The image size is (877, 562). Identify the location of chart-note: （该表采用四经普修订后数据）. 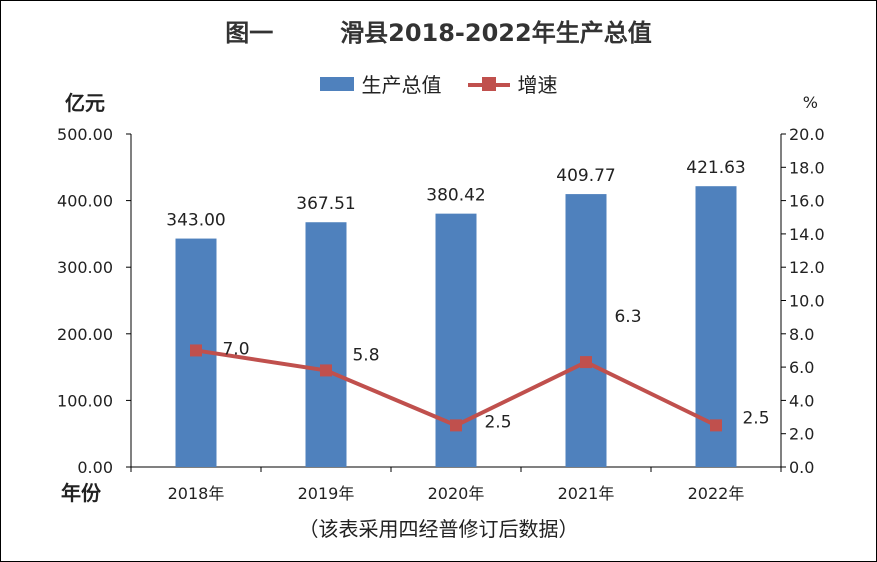
(438, 529).